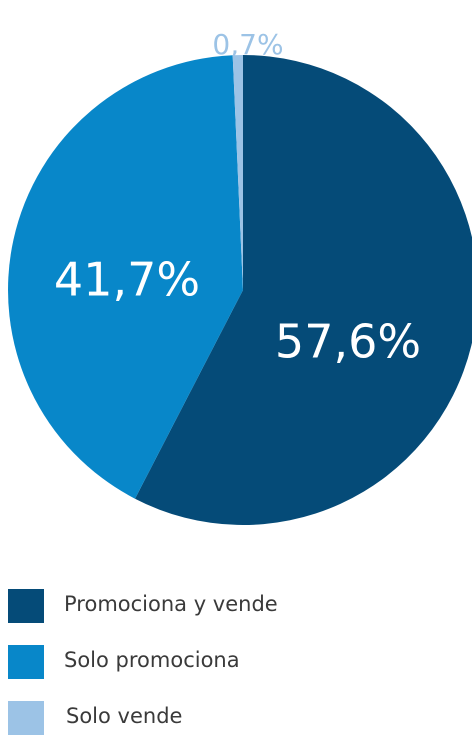 Image resolution: width=472 pixels, height=751 pixels. I want to click on legend-item-promociona-y-vende: Promociona y vende, so click(228, 611).